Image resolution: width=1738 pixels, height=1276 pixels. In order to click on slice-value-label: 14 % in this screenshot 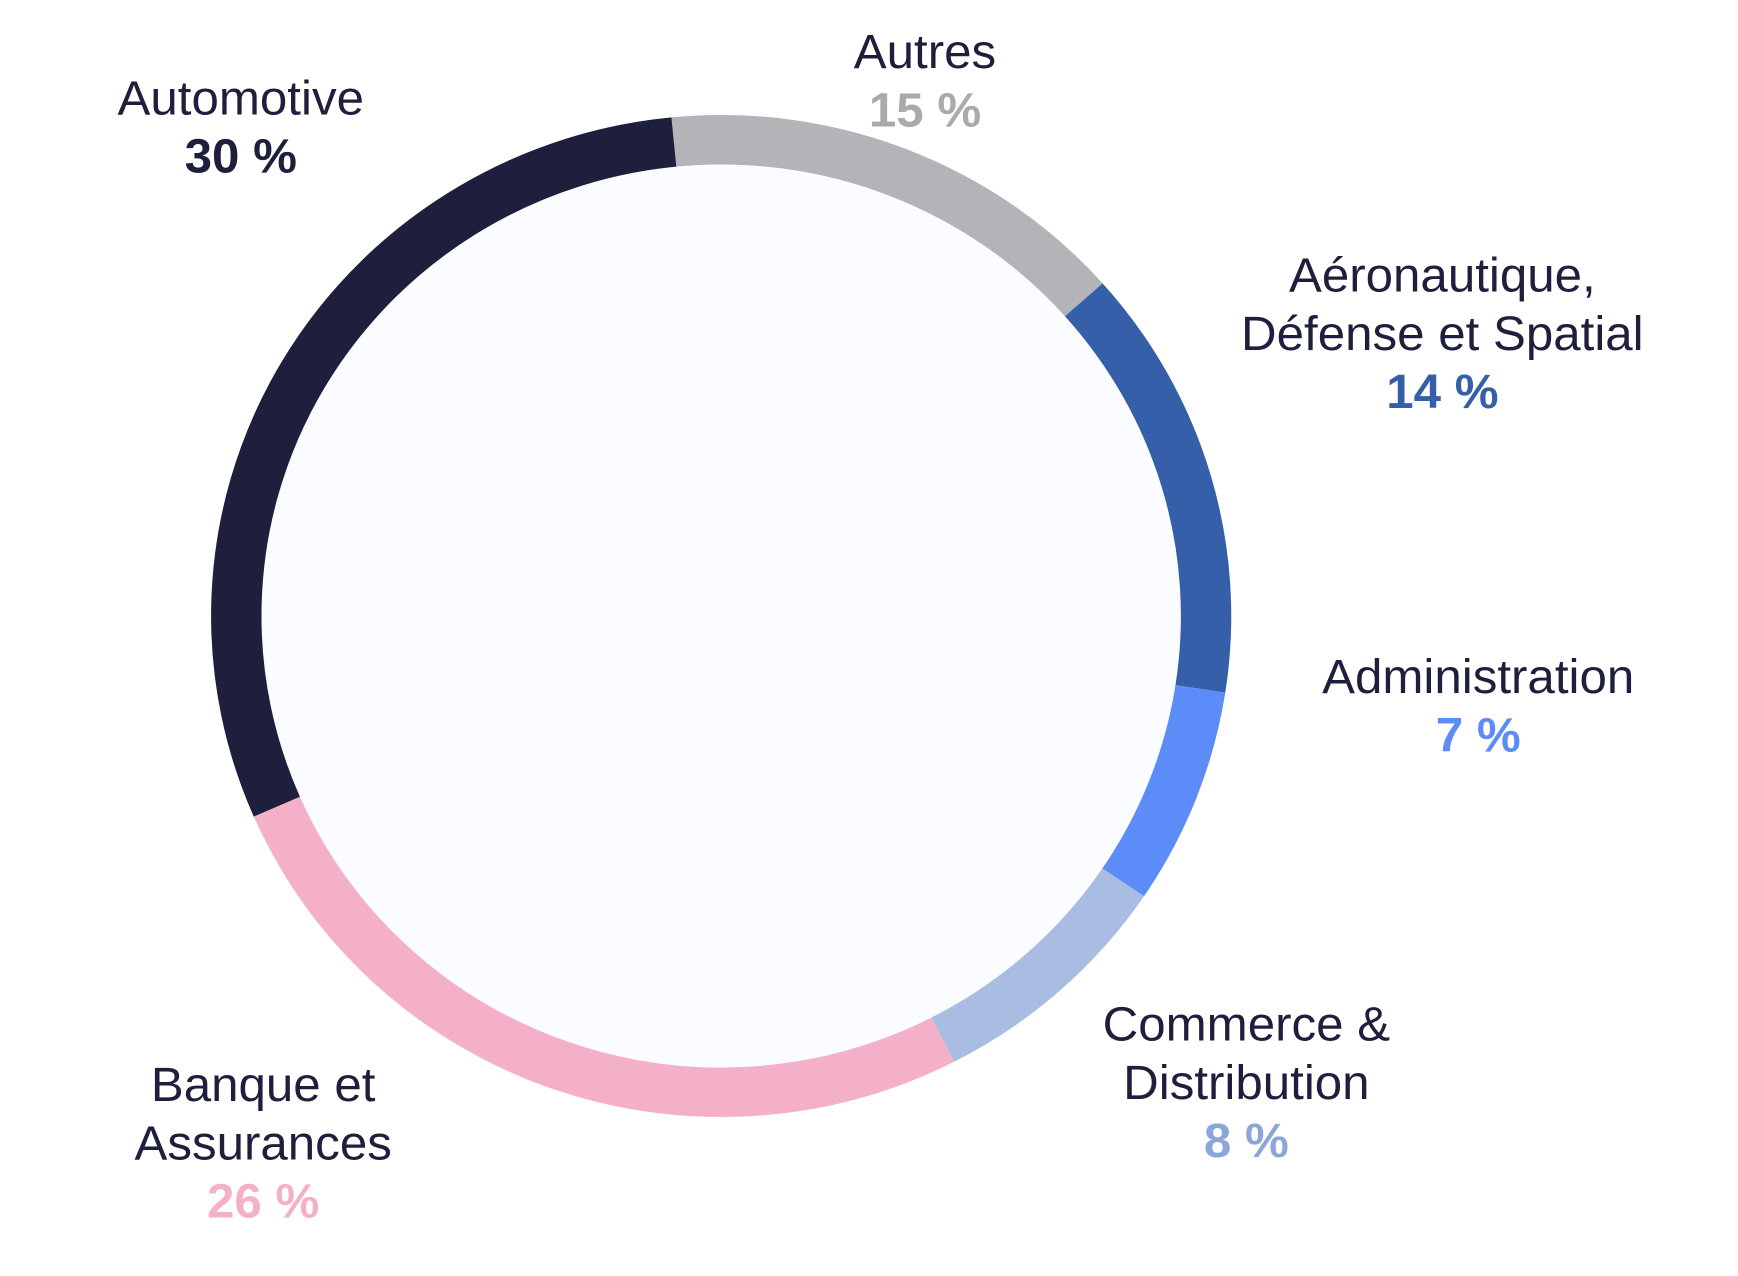, I will do `click(1442, 392)`.